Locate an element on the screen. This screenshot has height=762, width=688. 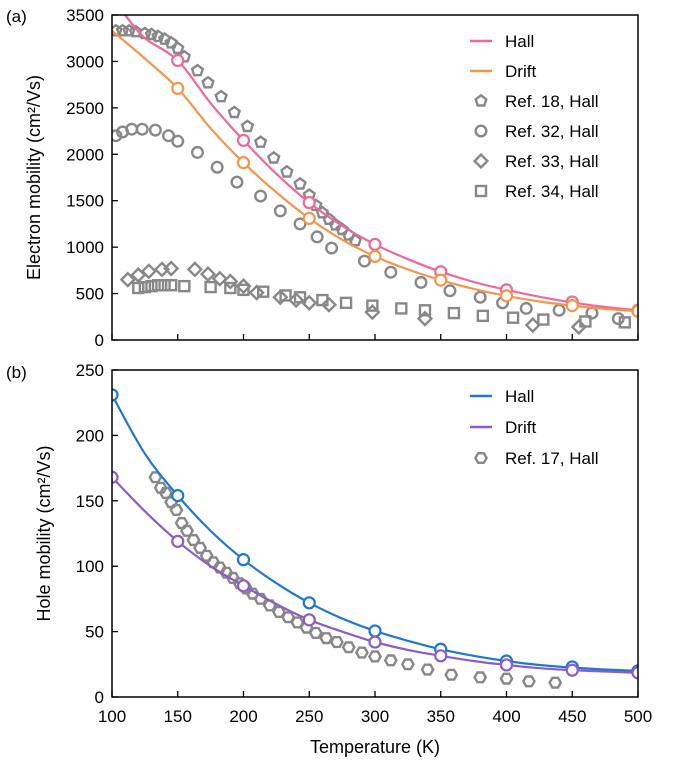
x-tick-label: 450 is located at coordinates (572, 716).